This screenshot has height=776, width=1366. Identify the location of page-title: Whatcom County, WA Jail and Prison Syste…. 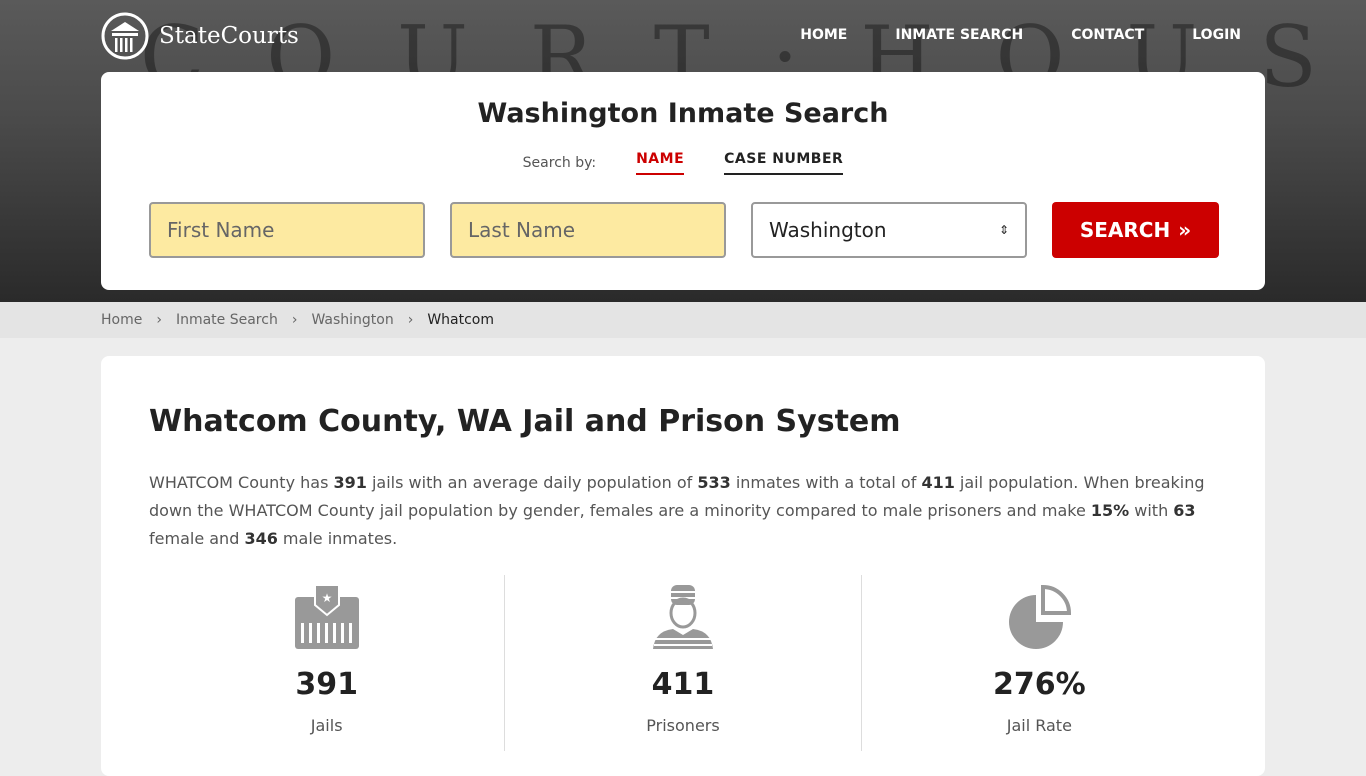
(525, 421).